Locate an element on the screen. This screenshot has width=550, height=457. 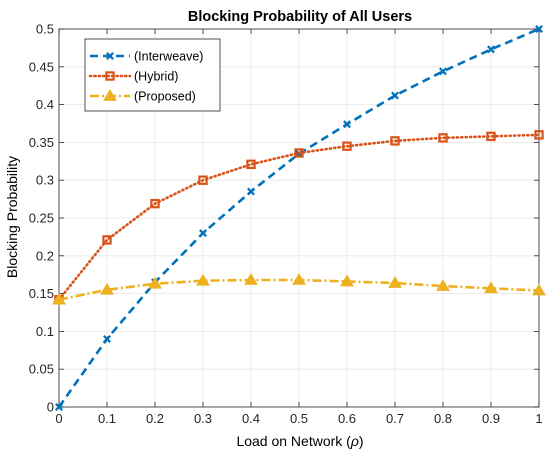
x-tick-label: 0 is located at coordinates (58, 418).